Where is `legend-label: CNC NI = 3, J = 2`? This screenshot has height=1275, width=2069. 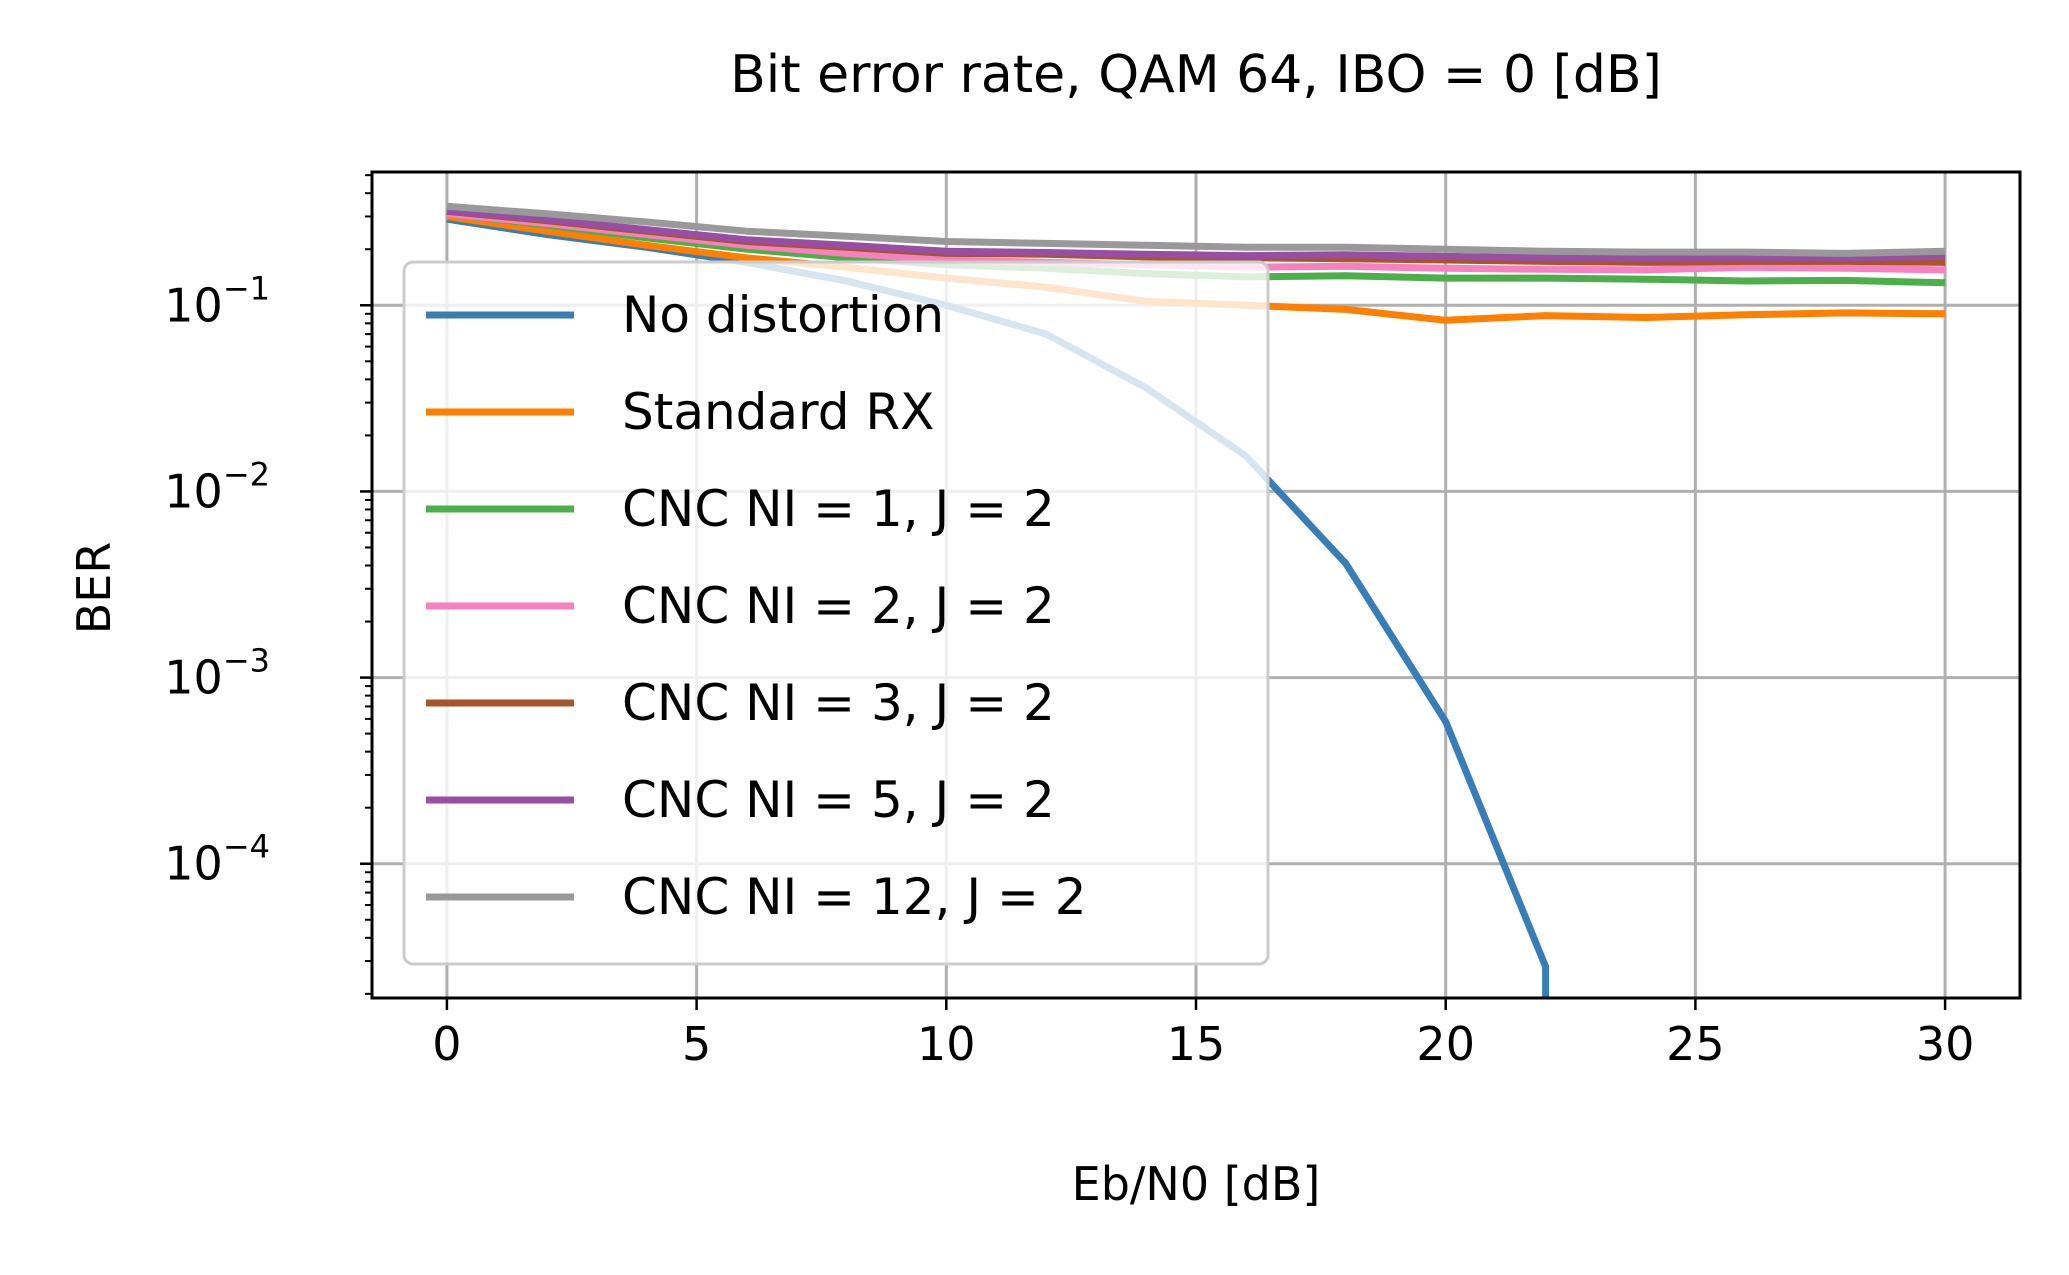 legend-label: CNC NI = 3, J = 2 is located at coordinates (838, 703).